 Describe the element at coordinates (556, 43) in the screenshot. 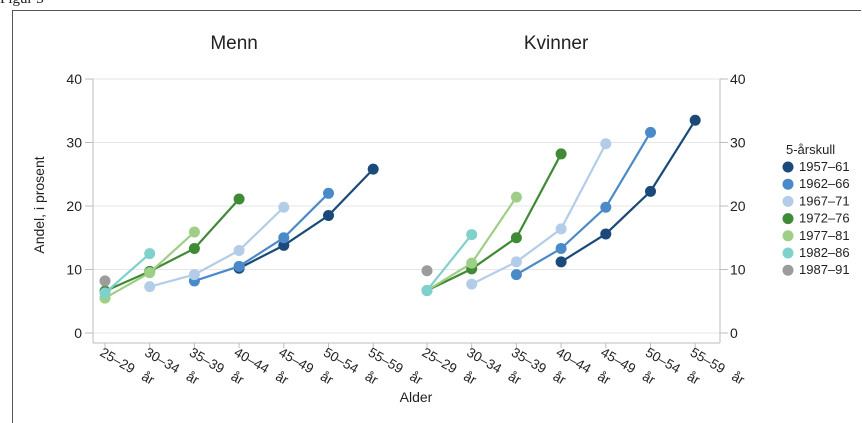

I see `panel-title: Kvinner` at that location.